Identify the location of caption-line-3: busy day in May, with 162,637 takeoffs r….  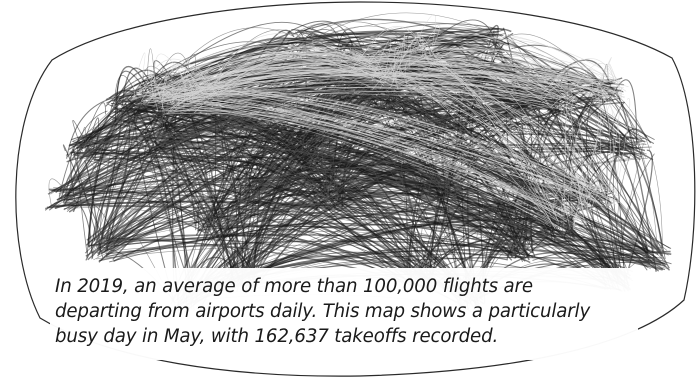
(277, 336).